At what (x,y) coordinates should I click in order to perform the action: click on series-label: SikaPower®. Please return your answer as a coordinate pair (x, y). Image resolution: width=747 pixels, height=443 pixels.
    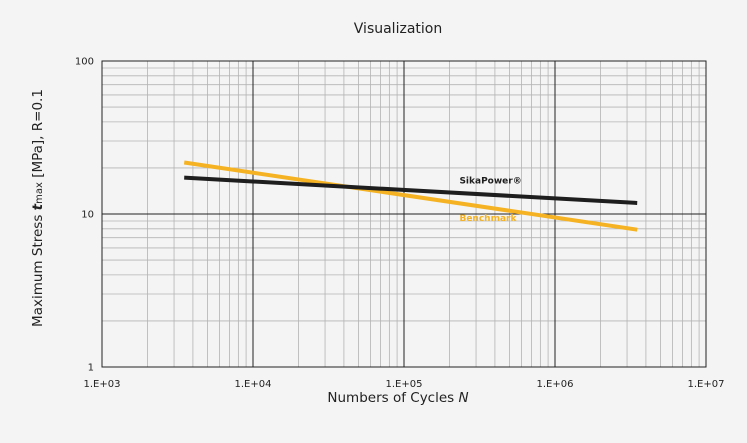
    Looking at the image, I should click on (490, 181).